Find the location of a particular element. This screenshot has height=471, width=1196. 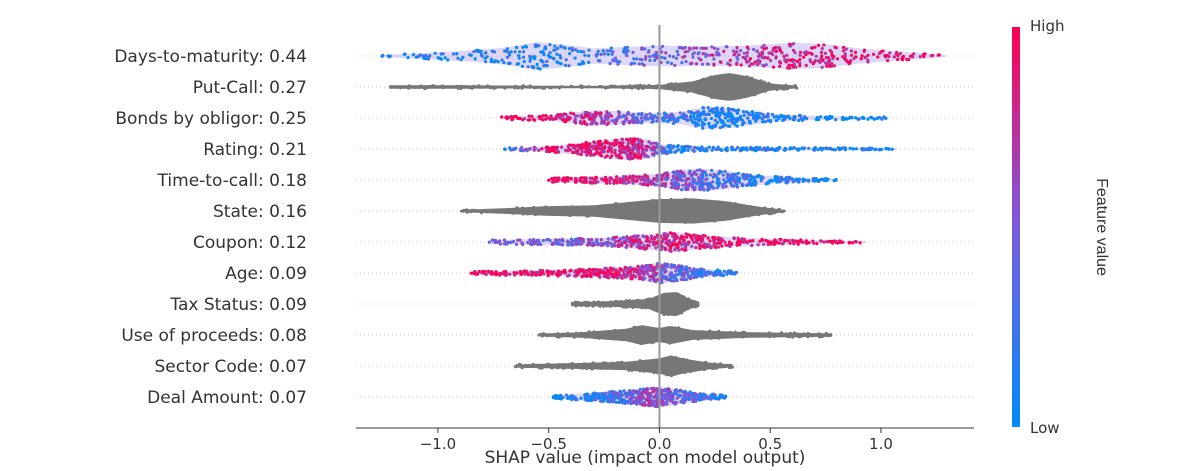

feature-label: Tax Status: 0.09 is located at coordinates (238, 305).